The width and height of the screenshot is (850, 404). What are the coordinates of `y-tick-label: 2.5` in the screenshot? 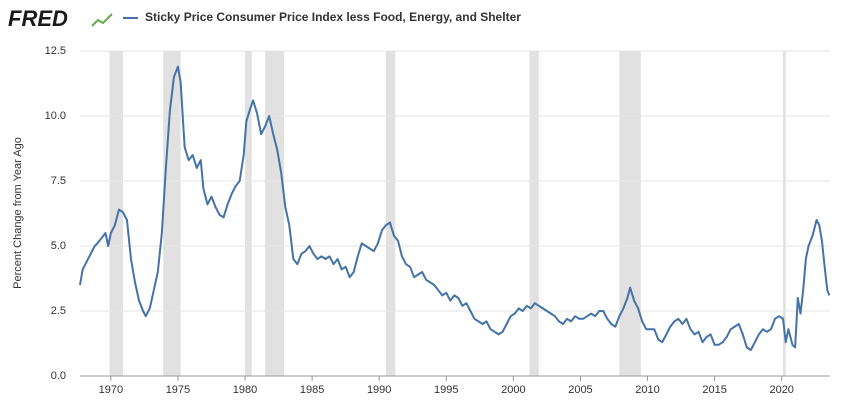 It's located at (58, 311).